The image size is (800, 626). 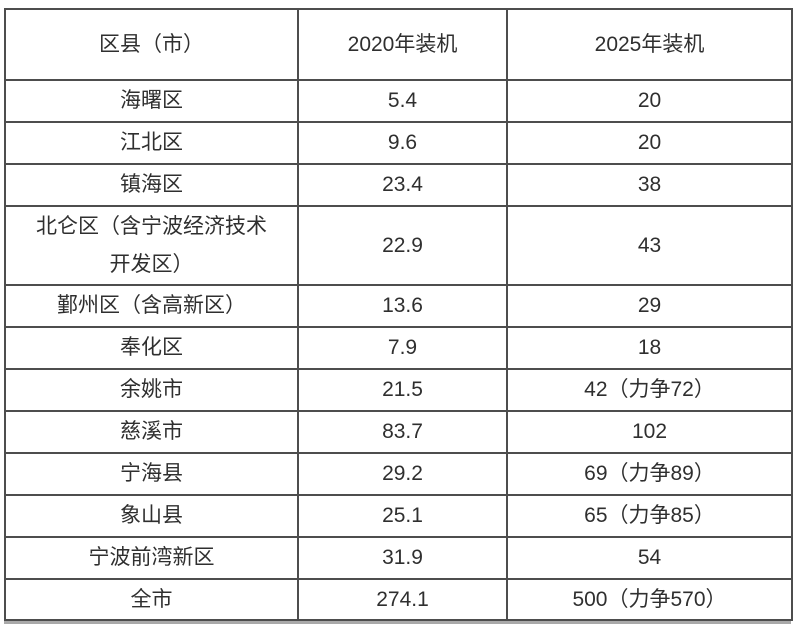 I want to click on header-row: 区县（市） 2020年装机 2025年装机, so click(x=398, y=44).